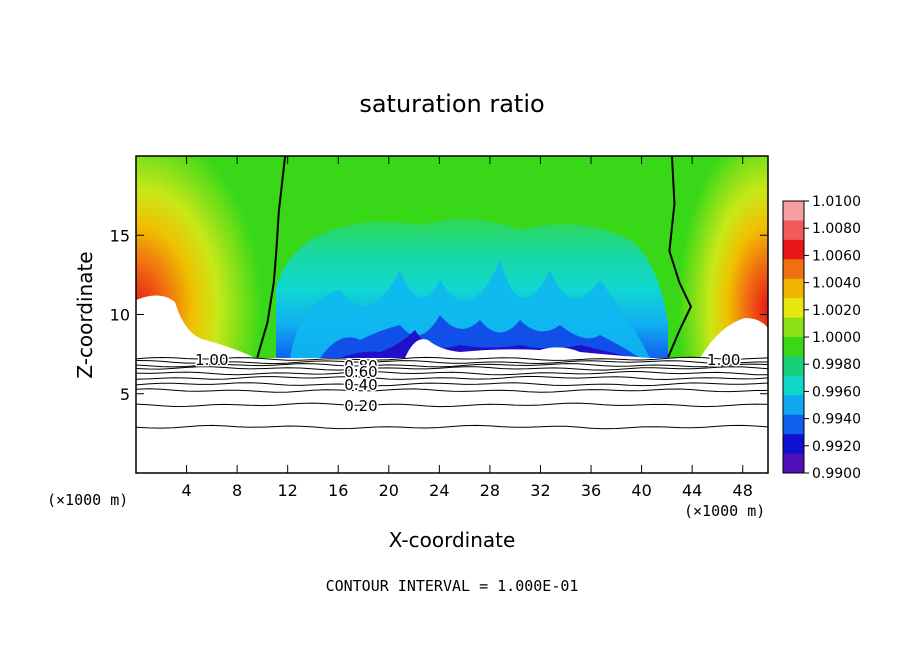 Image resolution: width=904 pixels, height=654 pixels. I want to click on colorbar-label: 0.9920, so click(836, 447).